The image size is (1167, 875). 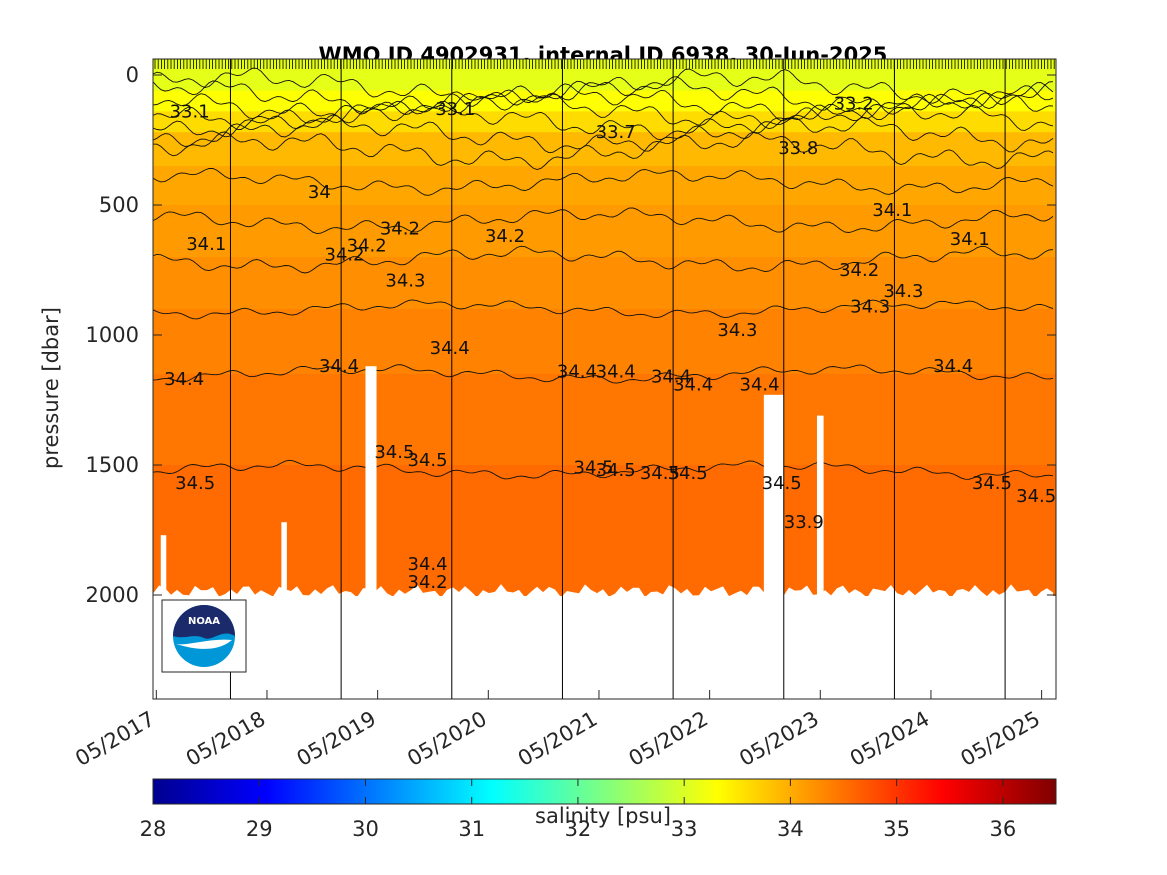 I want to click on y-tick-label: 1000, so click(x=112, y=335).